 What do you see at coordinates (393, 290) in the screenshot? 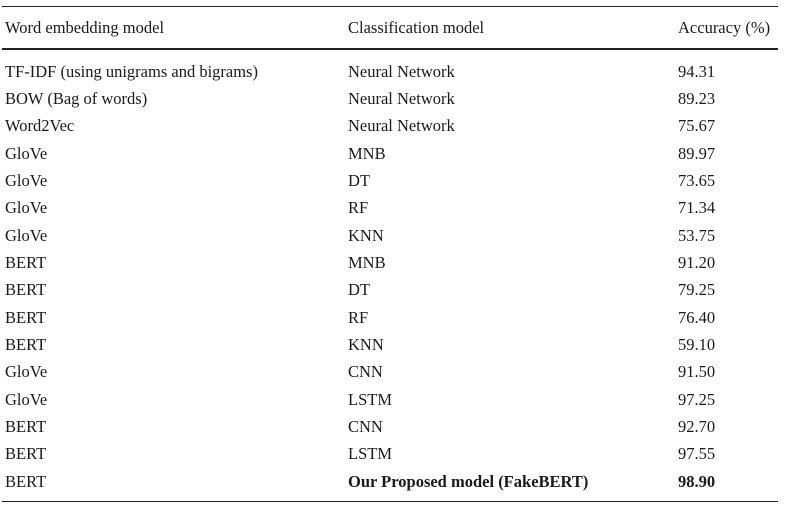
I see `table-row: BERT DT 79.25` at bounding box center [393, 290].